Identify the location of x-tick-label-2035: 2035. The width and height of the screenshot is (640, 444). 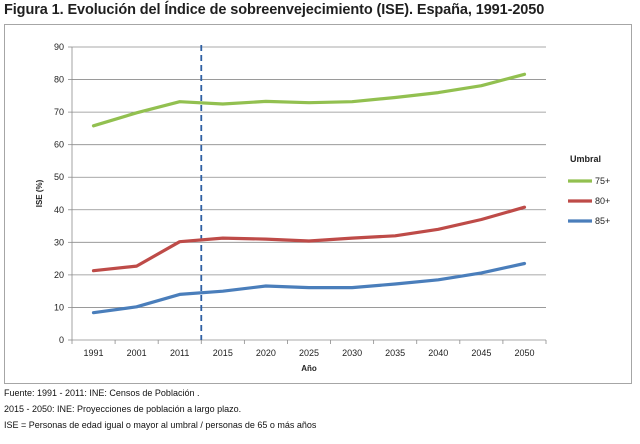
(395, 353).